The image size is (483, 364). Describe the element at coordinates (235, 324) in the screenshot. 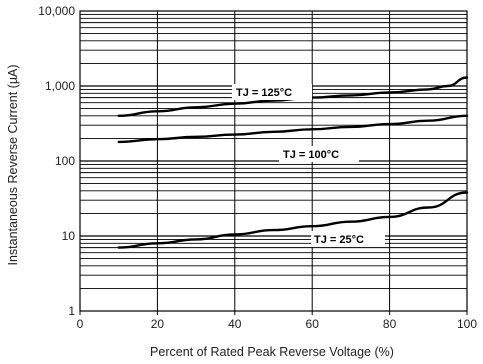

I see `x-tick-label: 40` at that location.